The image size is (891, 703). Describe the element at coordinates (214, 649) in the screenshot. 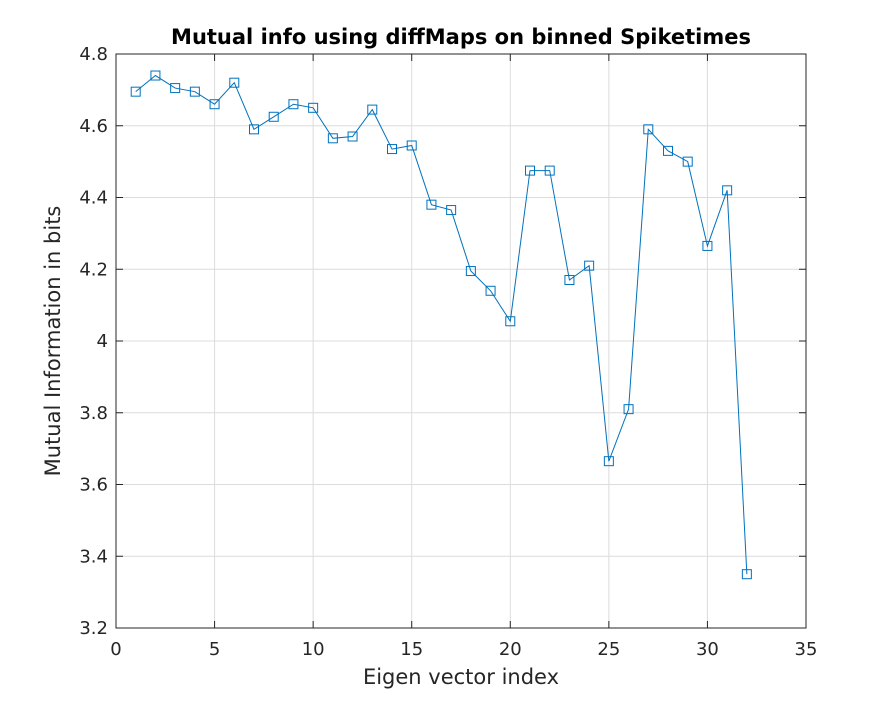

I see `x-tick-label: 5` at that location.